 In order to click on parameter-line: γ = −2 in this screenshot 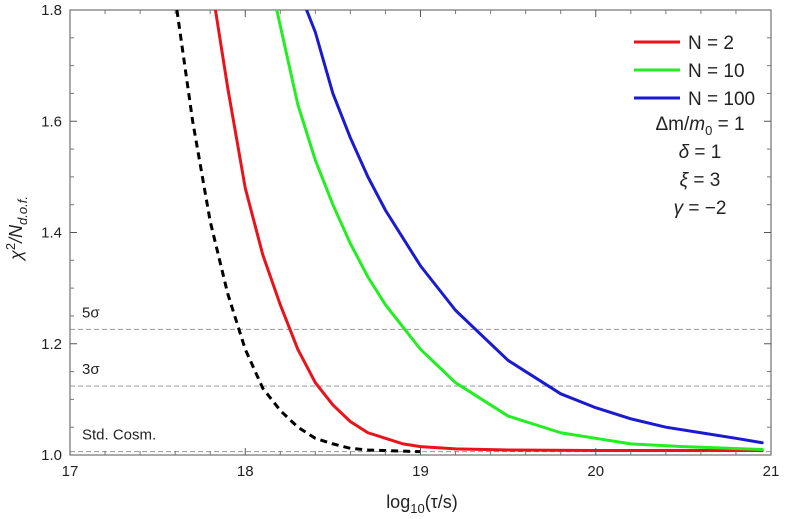, I will do `click(700, 208)`.